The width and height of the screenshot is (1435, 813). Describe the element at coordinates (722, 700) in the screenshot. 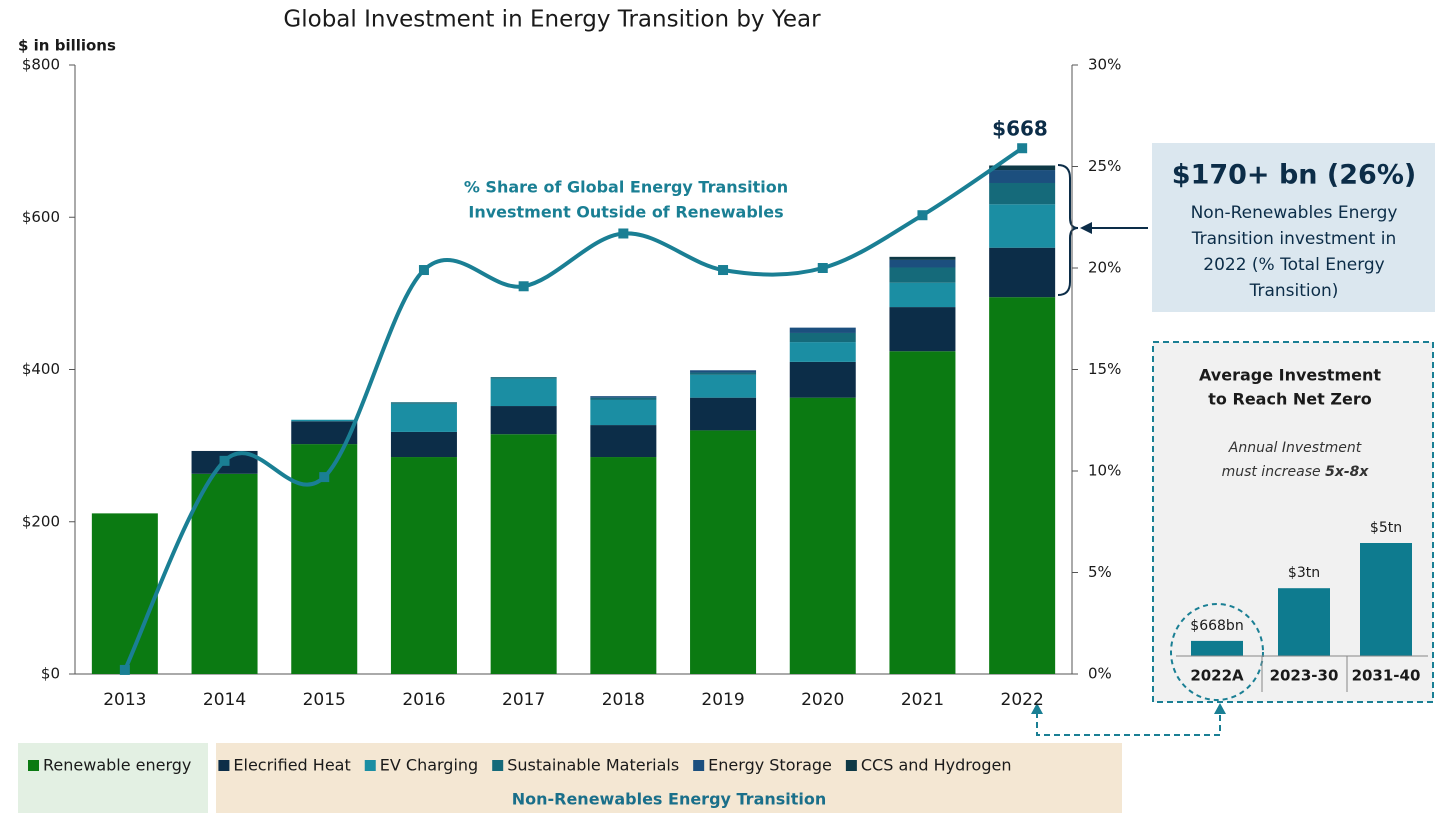

I see `x-tick-label: 2019` at that location.